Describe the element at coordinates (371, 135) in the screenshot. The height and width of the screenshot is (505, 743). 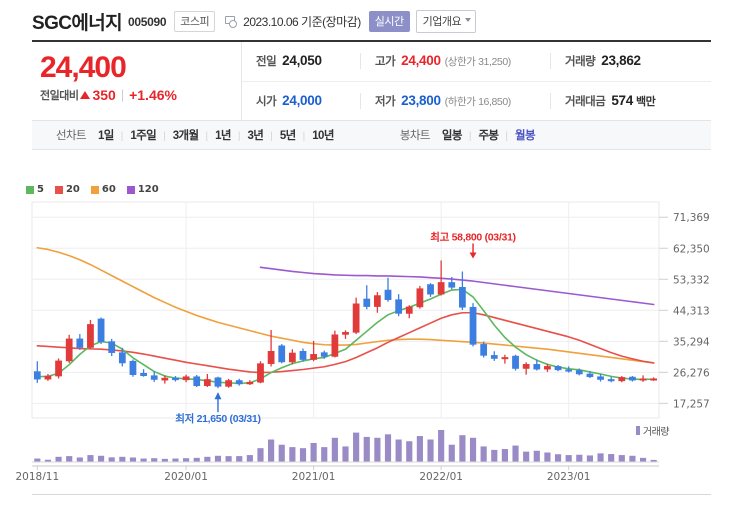
I see `chart-toolbar: 선차트 1일 | 1주일 | 3개월 | 1년 | 3년 | 5년 | 10년 봉차트 일봉 | 주봉 | 월봉` at that location.